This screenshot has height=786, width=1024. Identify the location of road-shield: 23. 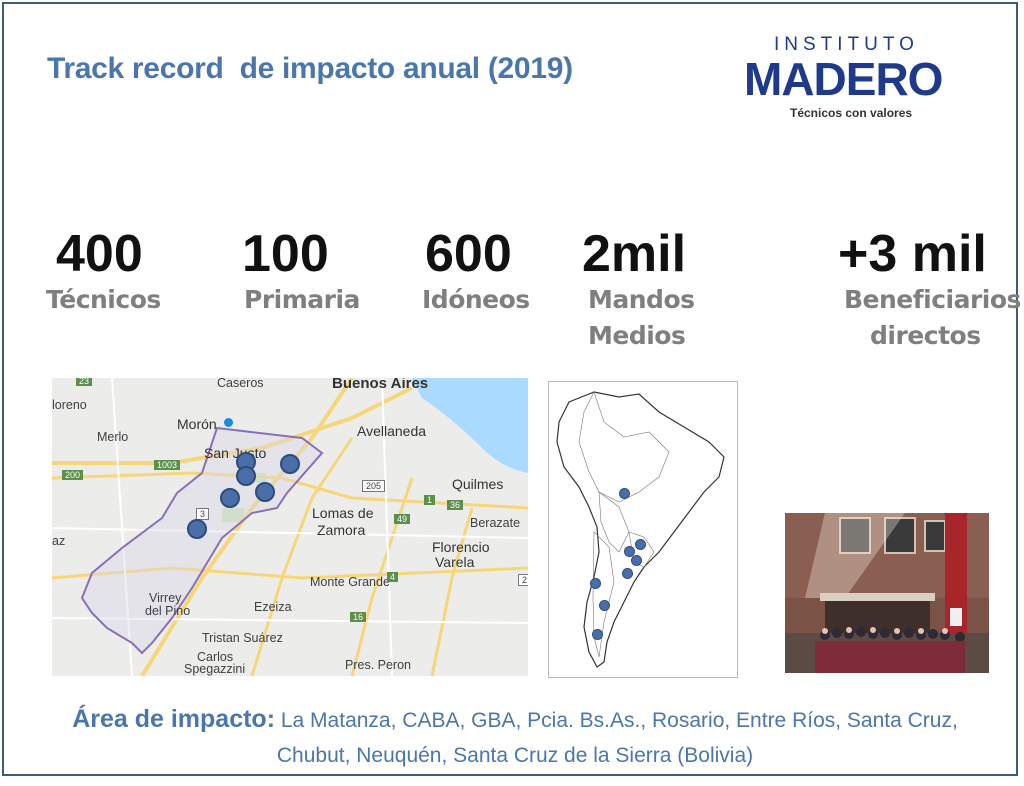
(84, 382).